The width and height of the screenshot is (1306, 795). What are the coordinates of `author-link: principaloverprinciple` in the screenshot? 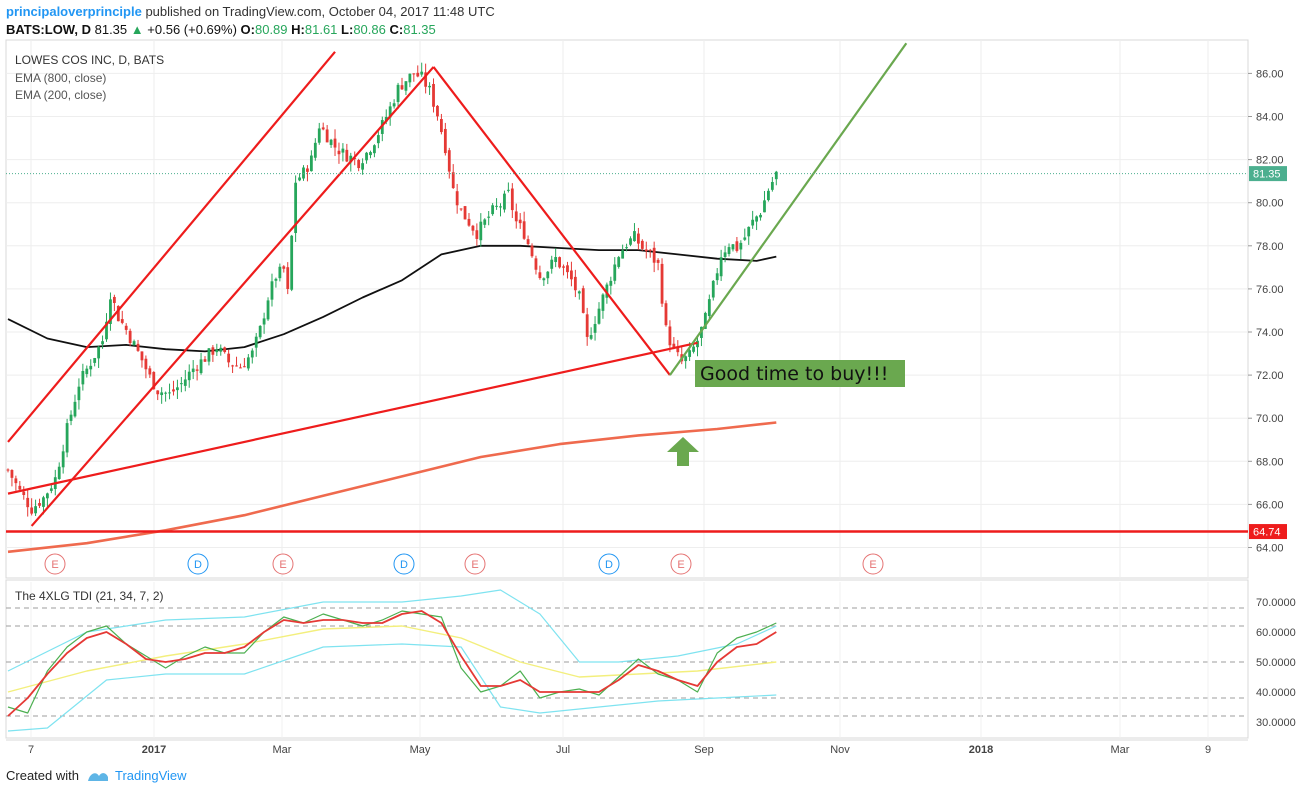 It's located at (74, 11).